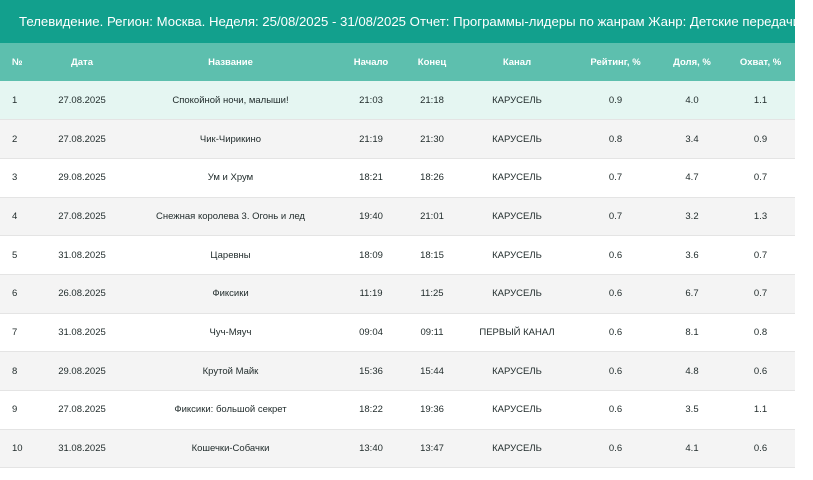 This screenshot has width=813, height=480. Describe the element at coordinates (517, 332) in the screenshot. I see `cell-channel: ПЕРВЫЙ КАНАЛ` at that location.